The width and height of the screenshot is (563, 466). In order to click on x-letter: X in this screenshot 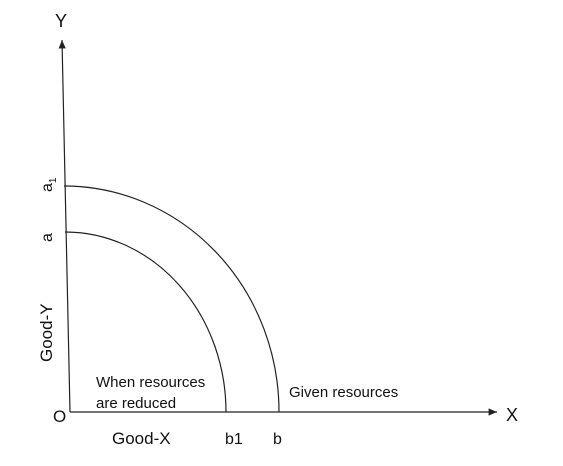, I will do `click(512, 415)`.